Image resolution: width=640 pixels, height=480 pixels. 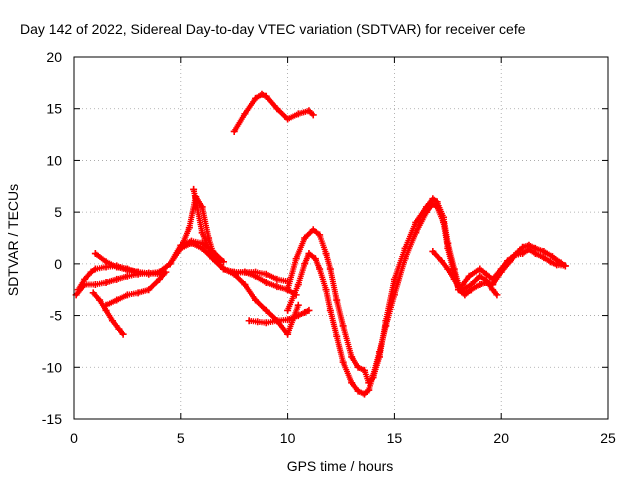 I want to click on y-tick-label: 5, so click(x=58, y=212).